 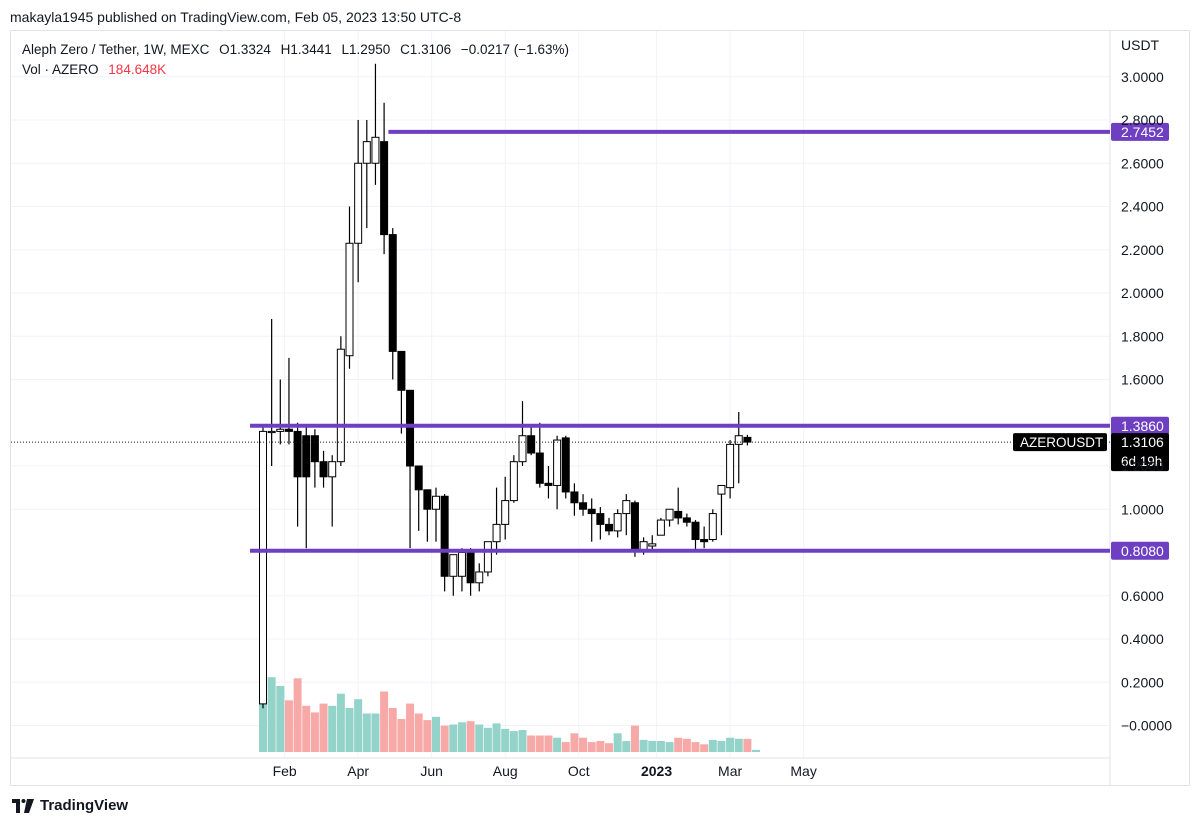 What do you see at coordinates (84, 805) in the screenshot?
I see `footer-brand-label: TradingView` at bounding box center [84, 805].